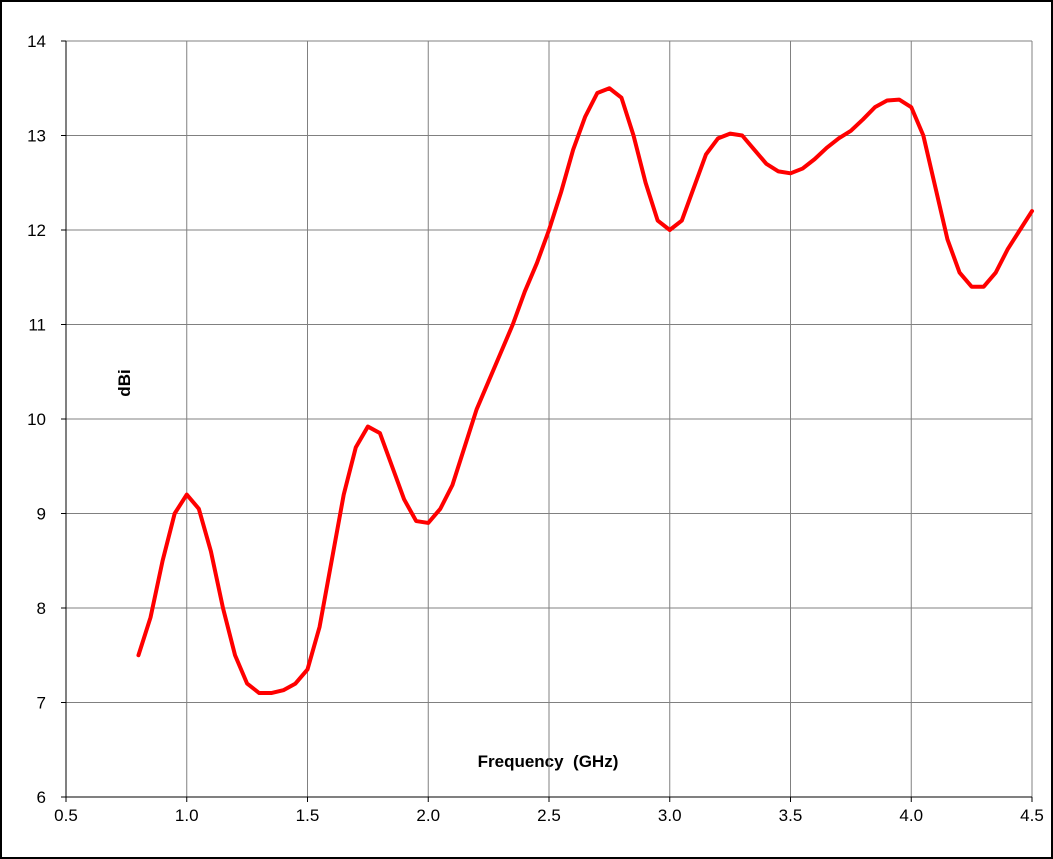 Image resolution: width=1053 pixels, height=859 pixels. What do you see at coordinates (36, 136) in the screenshot?
I see `y-tick-label: 13` at bounding box center [36, 136].